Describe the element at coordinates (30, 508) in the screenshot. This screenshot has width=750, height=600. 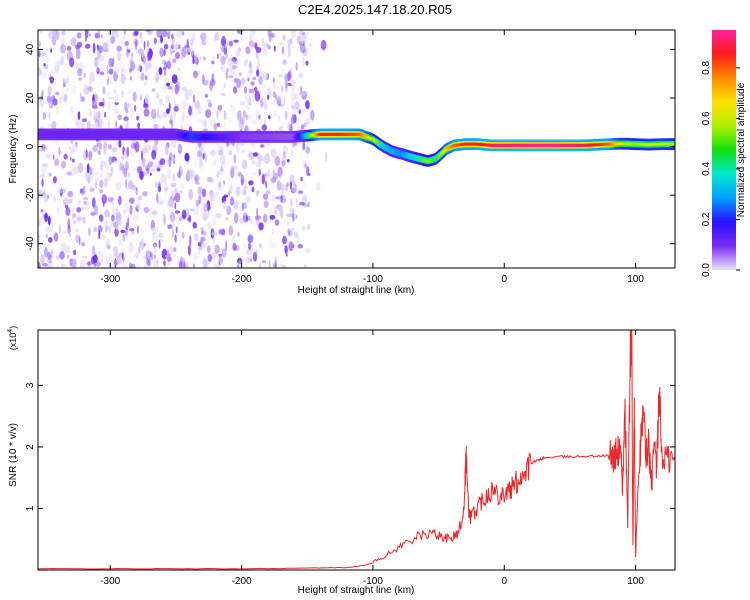
I see `snr-ytick-label: 1` at that location.